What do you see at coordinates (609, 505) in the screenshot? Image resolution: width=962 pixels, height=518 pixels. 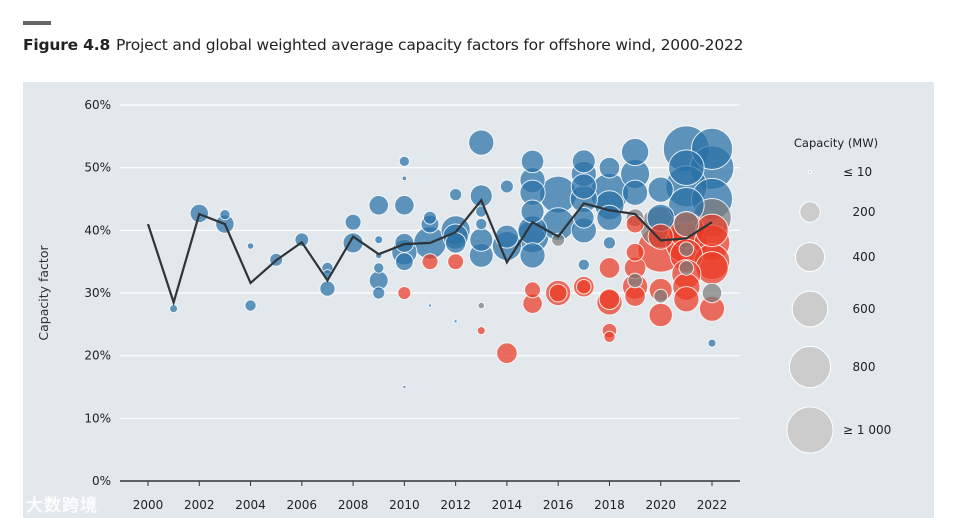 I see `x-tick-label: 2018` at bounding box center [609, 505].